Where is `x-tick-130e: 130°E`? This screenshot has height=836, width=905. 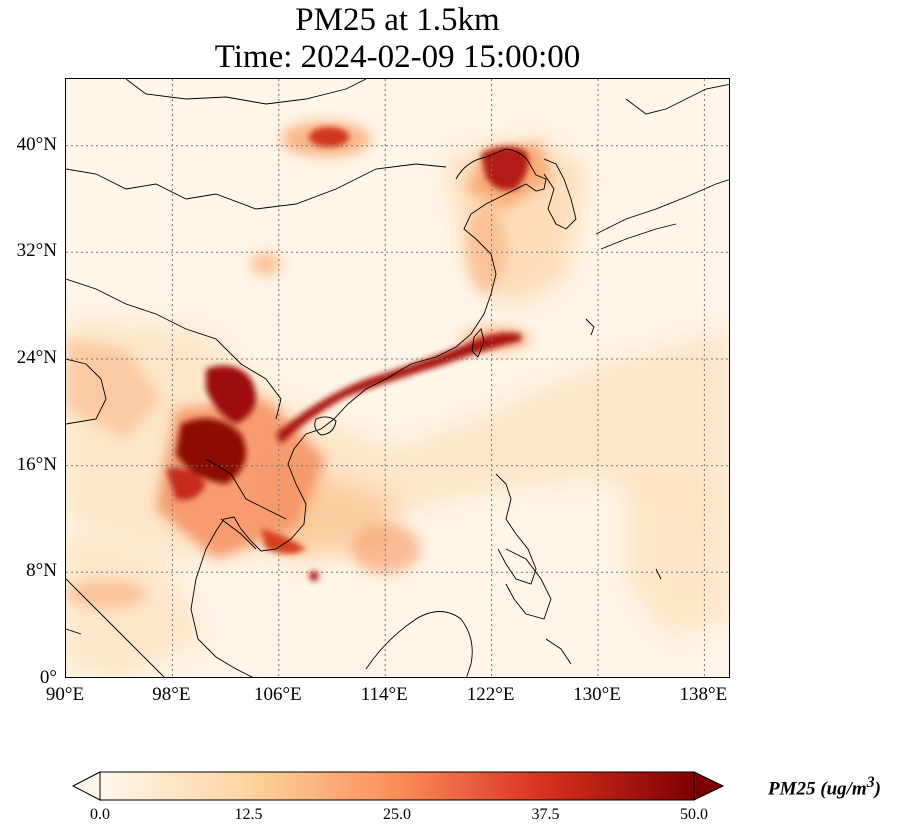
x-tick-130e: 130°E is located at coordinates (597, 694).